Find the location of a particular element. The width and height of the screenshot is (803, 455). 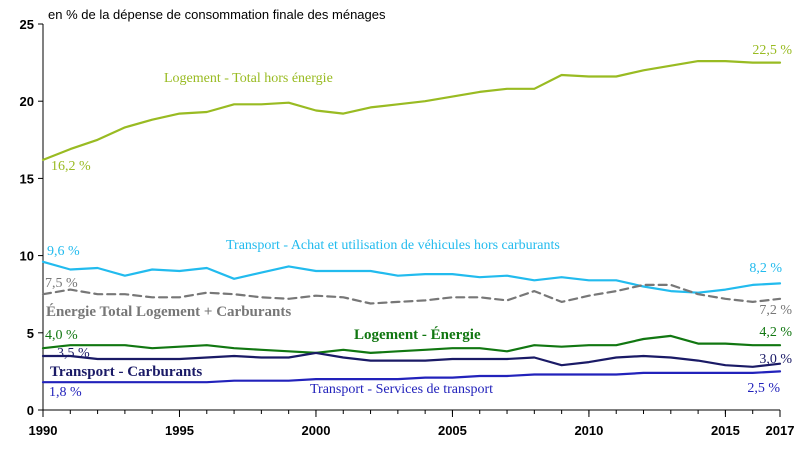

series-end-value-2: 7,2 % is located at coordinates (775, 310).